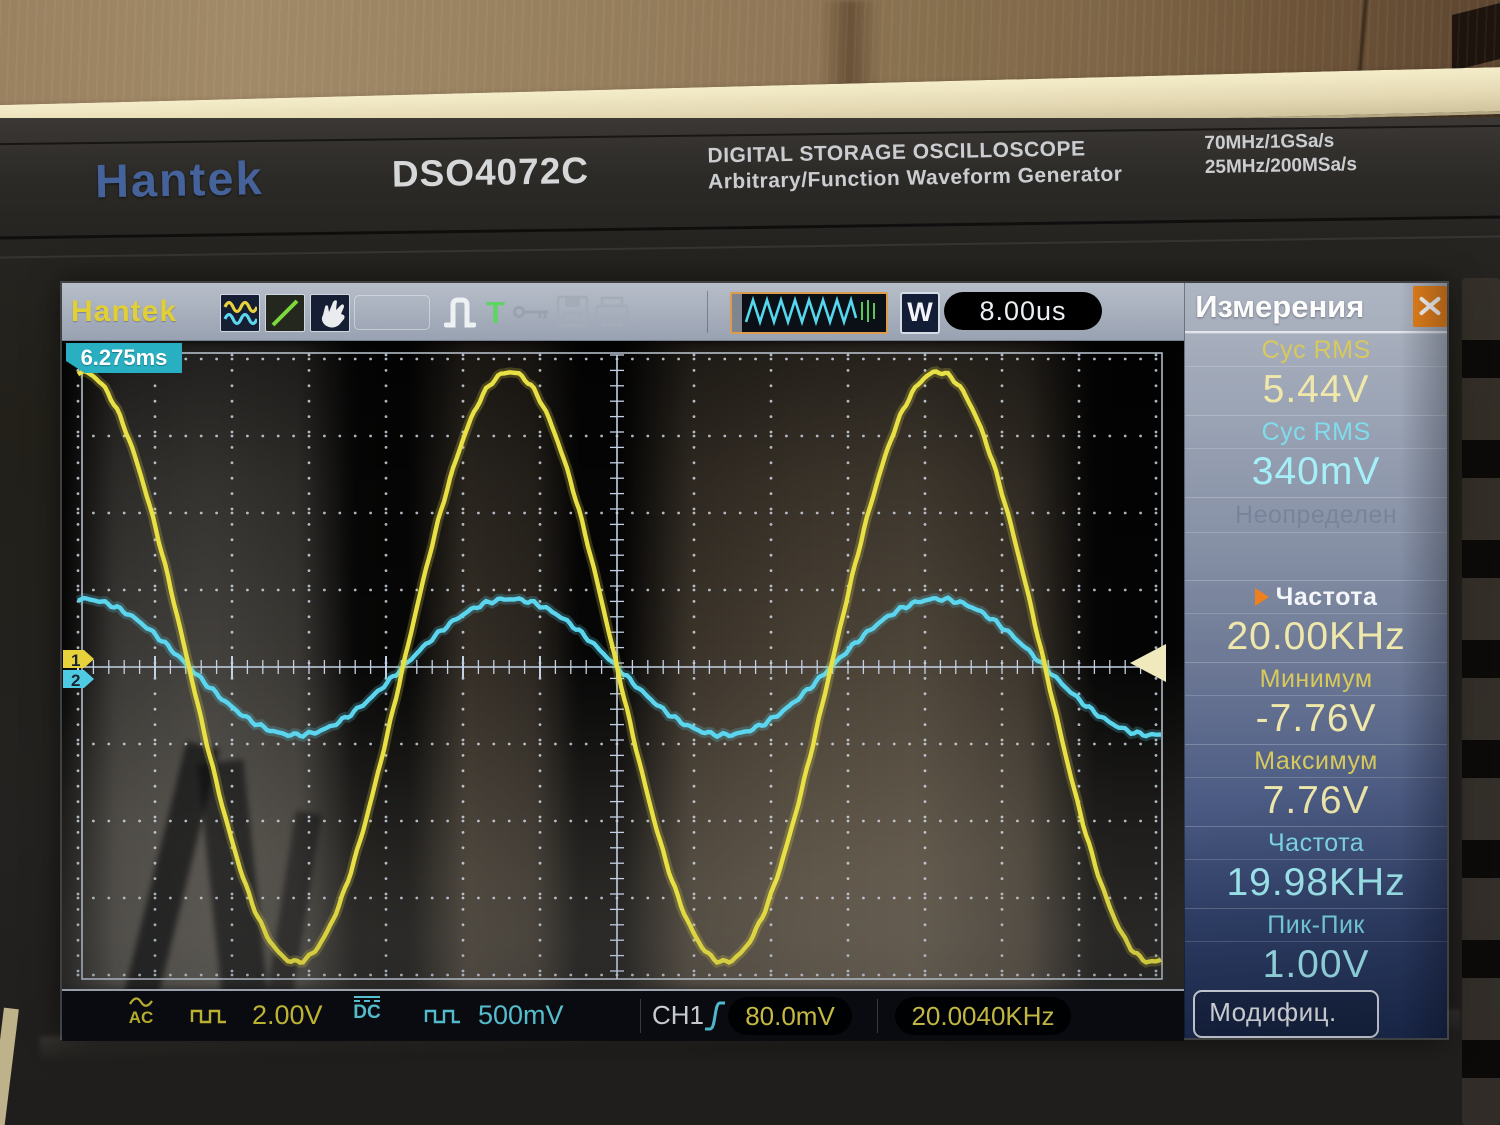 The width and height of the screenshot is (1500, 1125). Describe the element at coordinates (1316, 883) in the screenshot. I see `measurement-value: 19.98KHz` at that location.